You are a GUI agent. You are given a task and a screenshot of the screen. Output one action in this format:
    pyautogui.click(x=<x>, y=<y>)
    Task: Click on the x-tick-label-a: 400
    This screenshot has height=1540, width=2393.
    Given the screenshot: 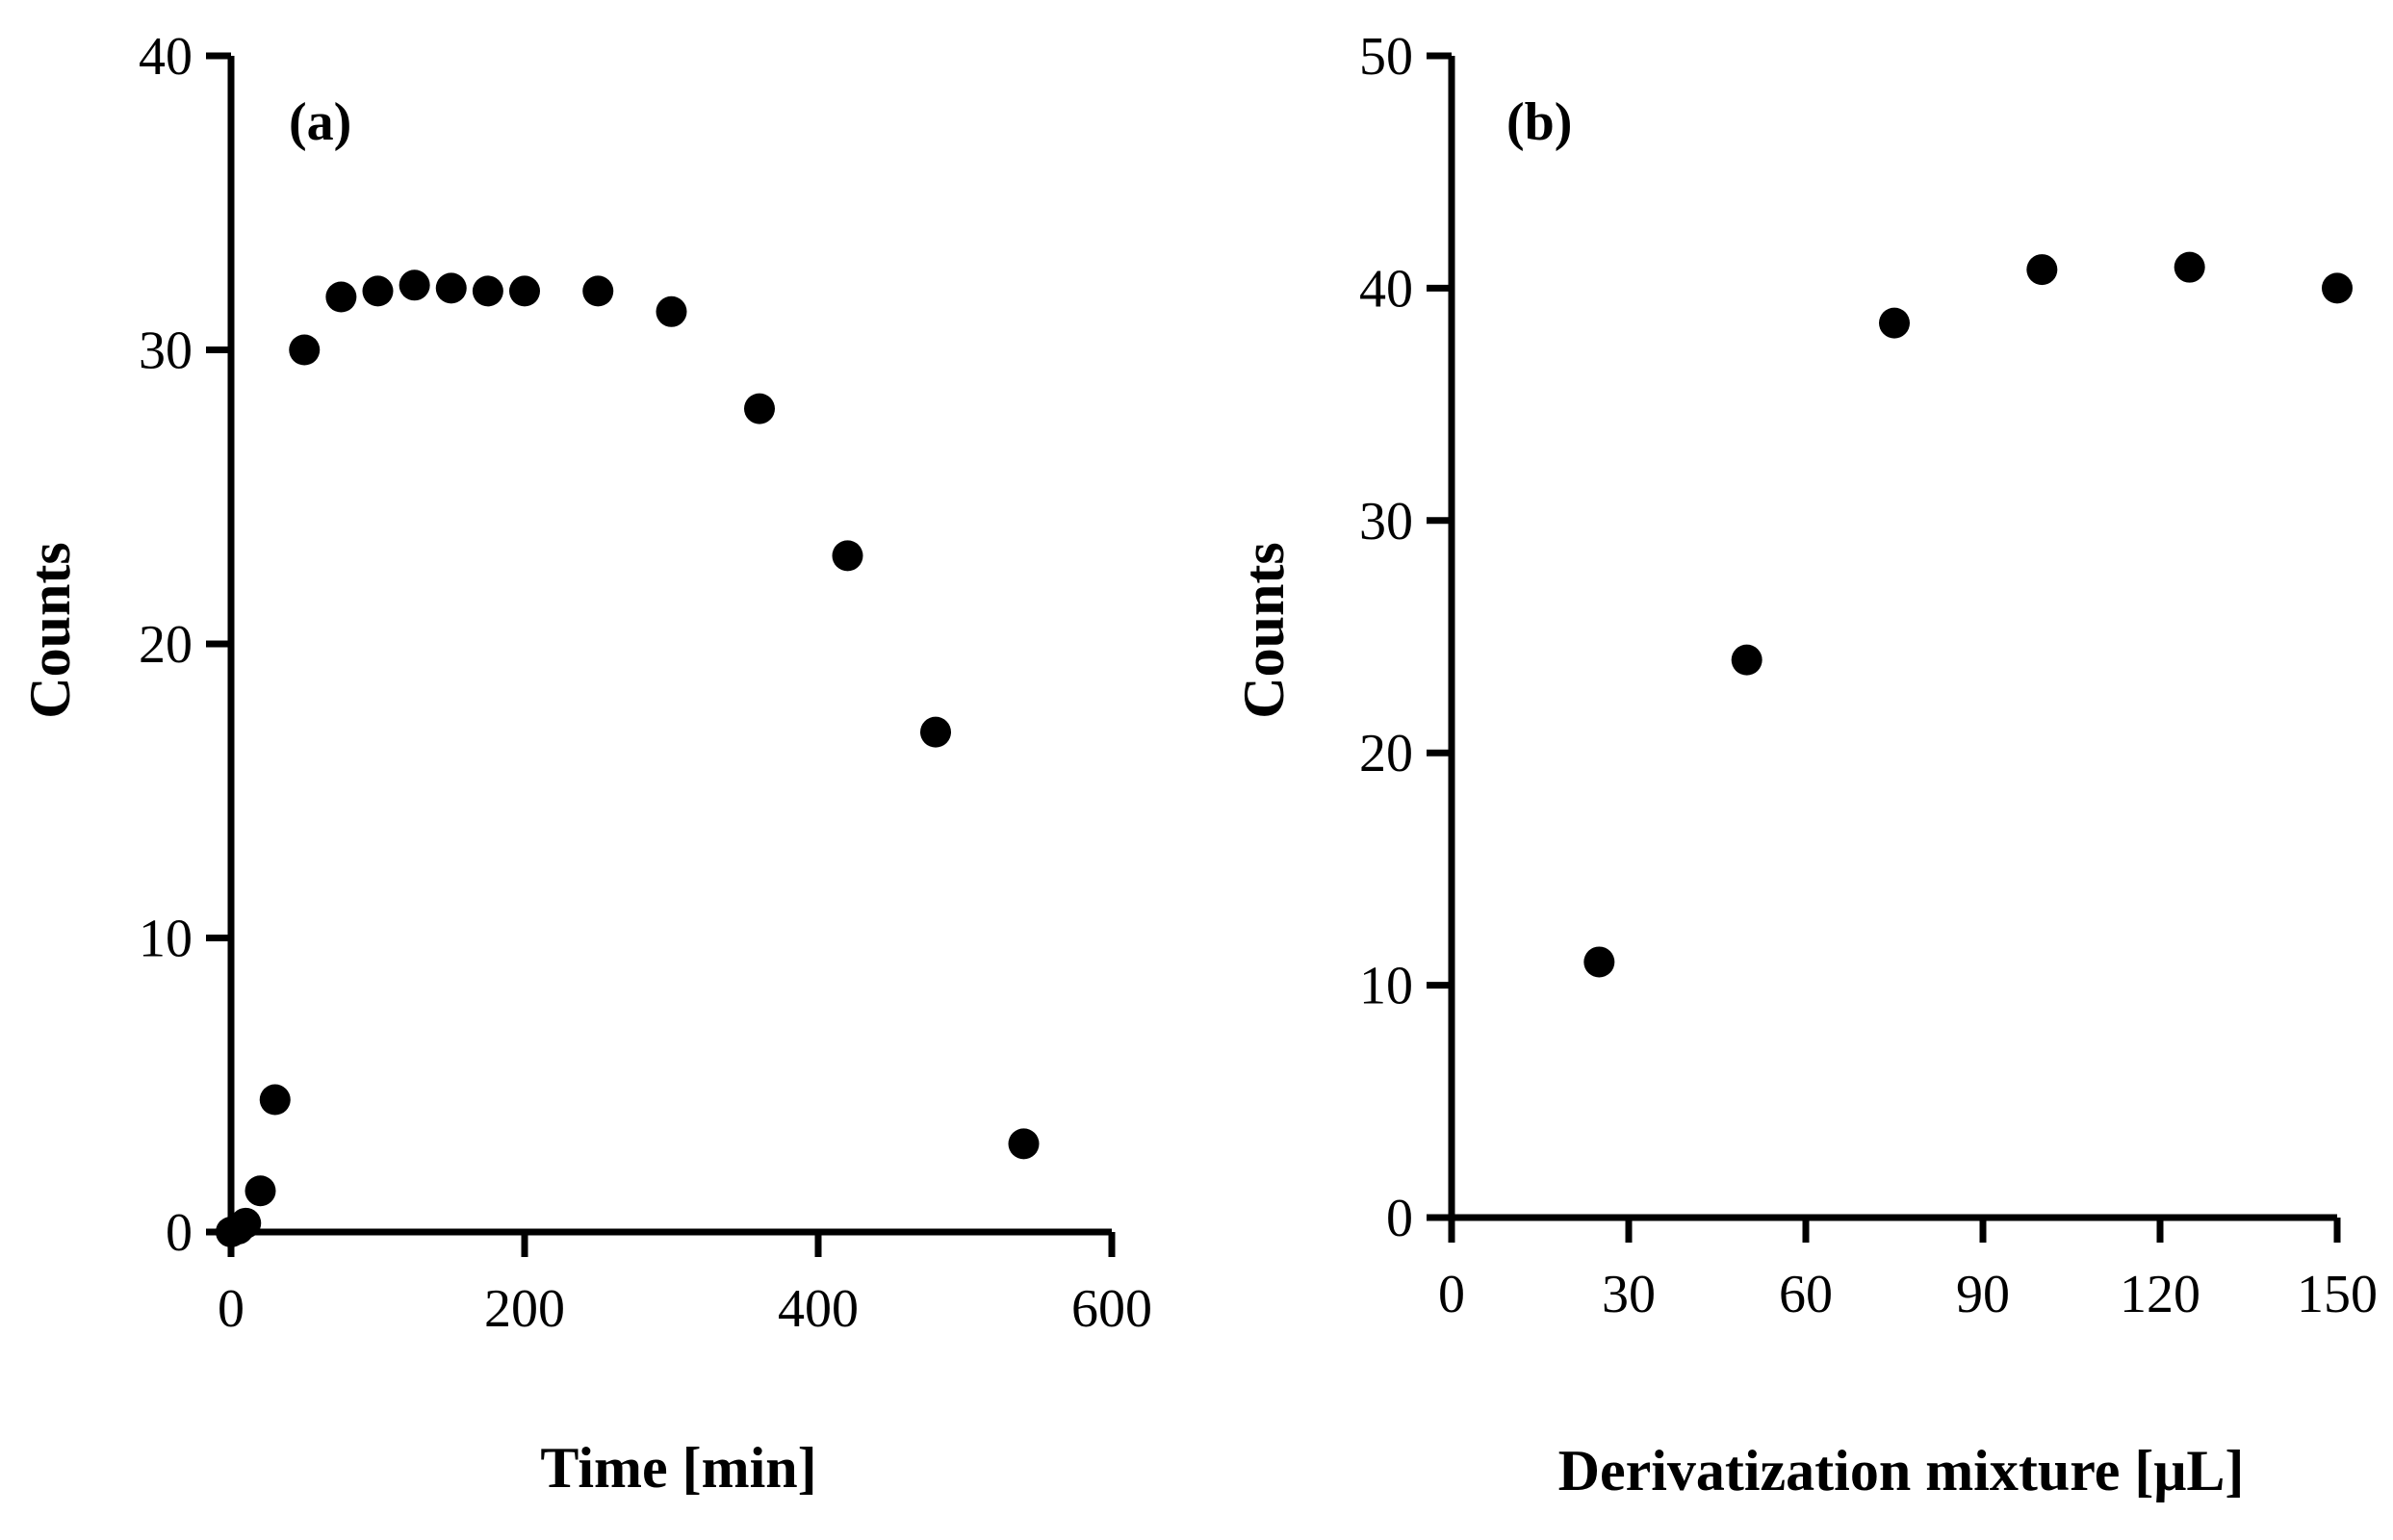 What is the action you would take?
    pyautogui.click(x=818, y=1309)
    